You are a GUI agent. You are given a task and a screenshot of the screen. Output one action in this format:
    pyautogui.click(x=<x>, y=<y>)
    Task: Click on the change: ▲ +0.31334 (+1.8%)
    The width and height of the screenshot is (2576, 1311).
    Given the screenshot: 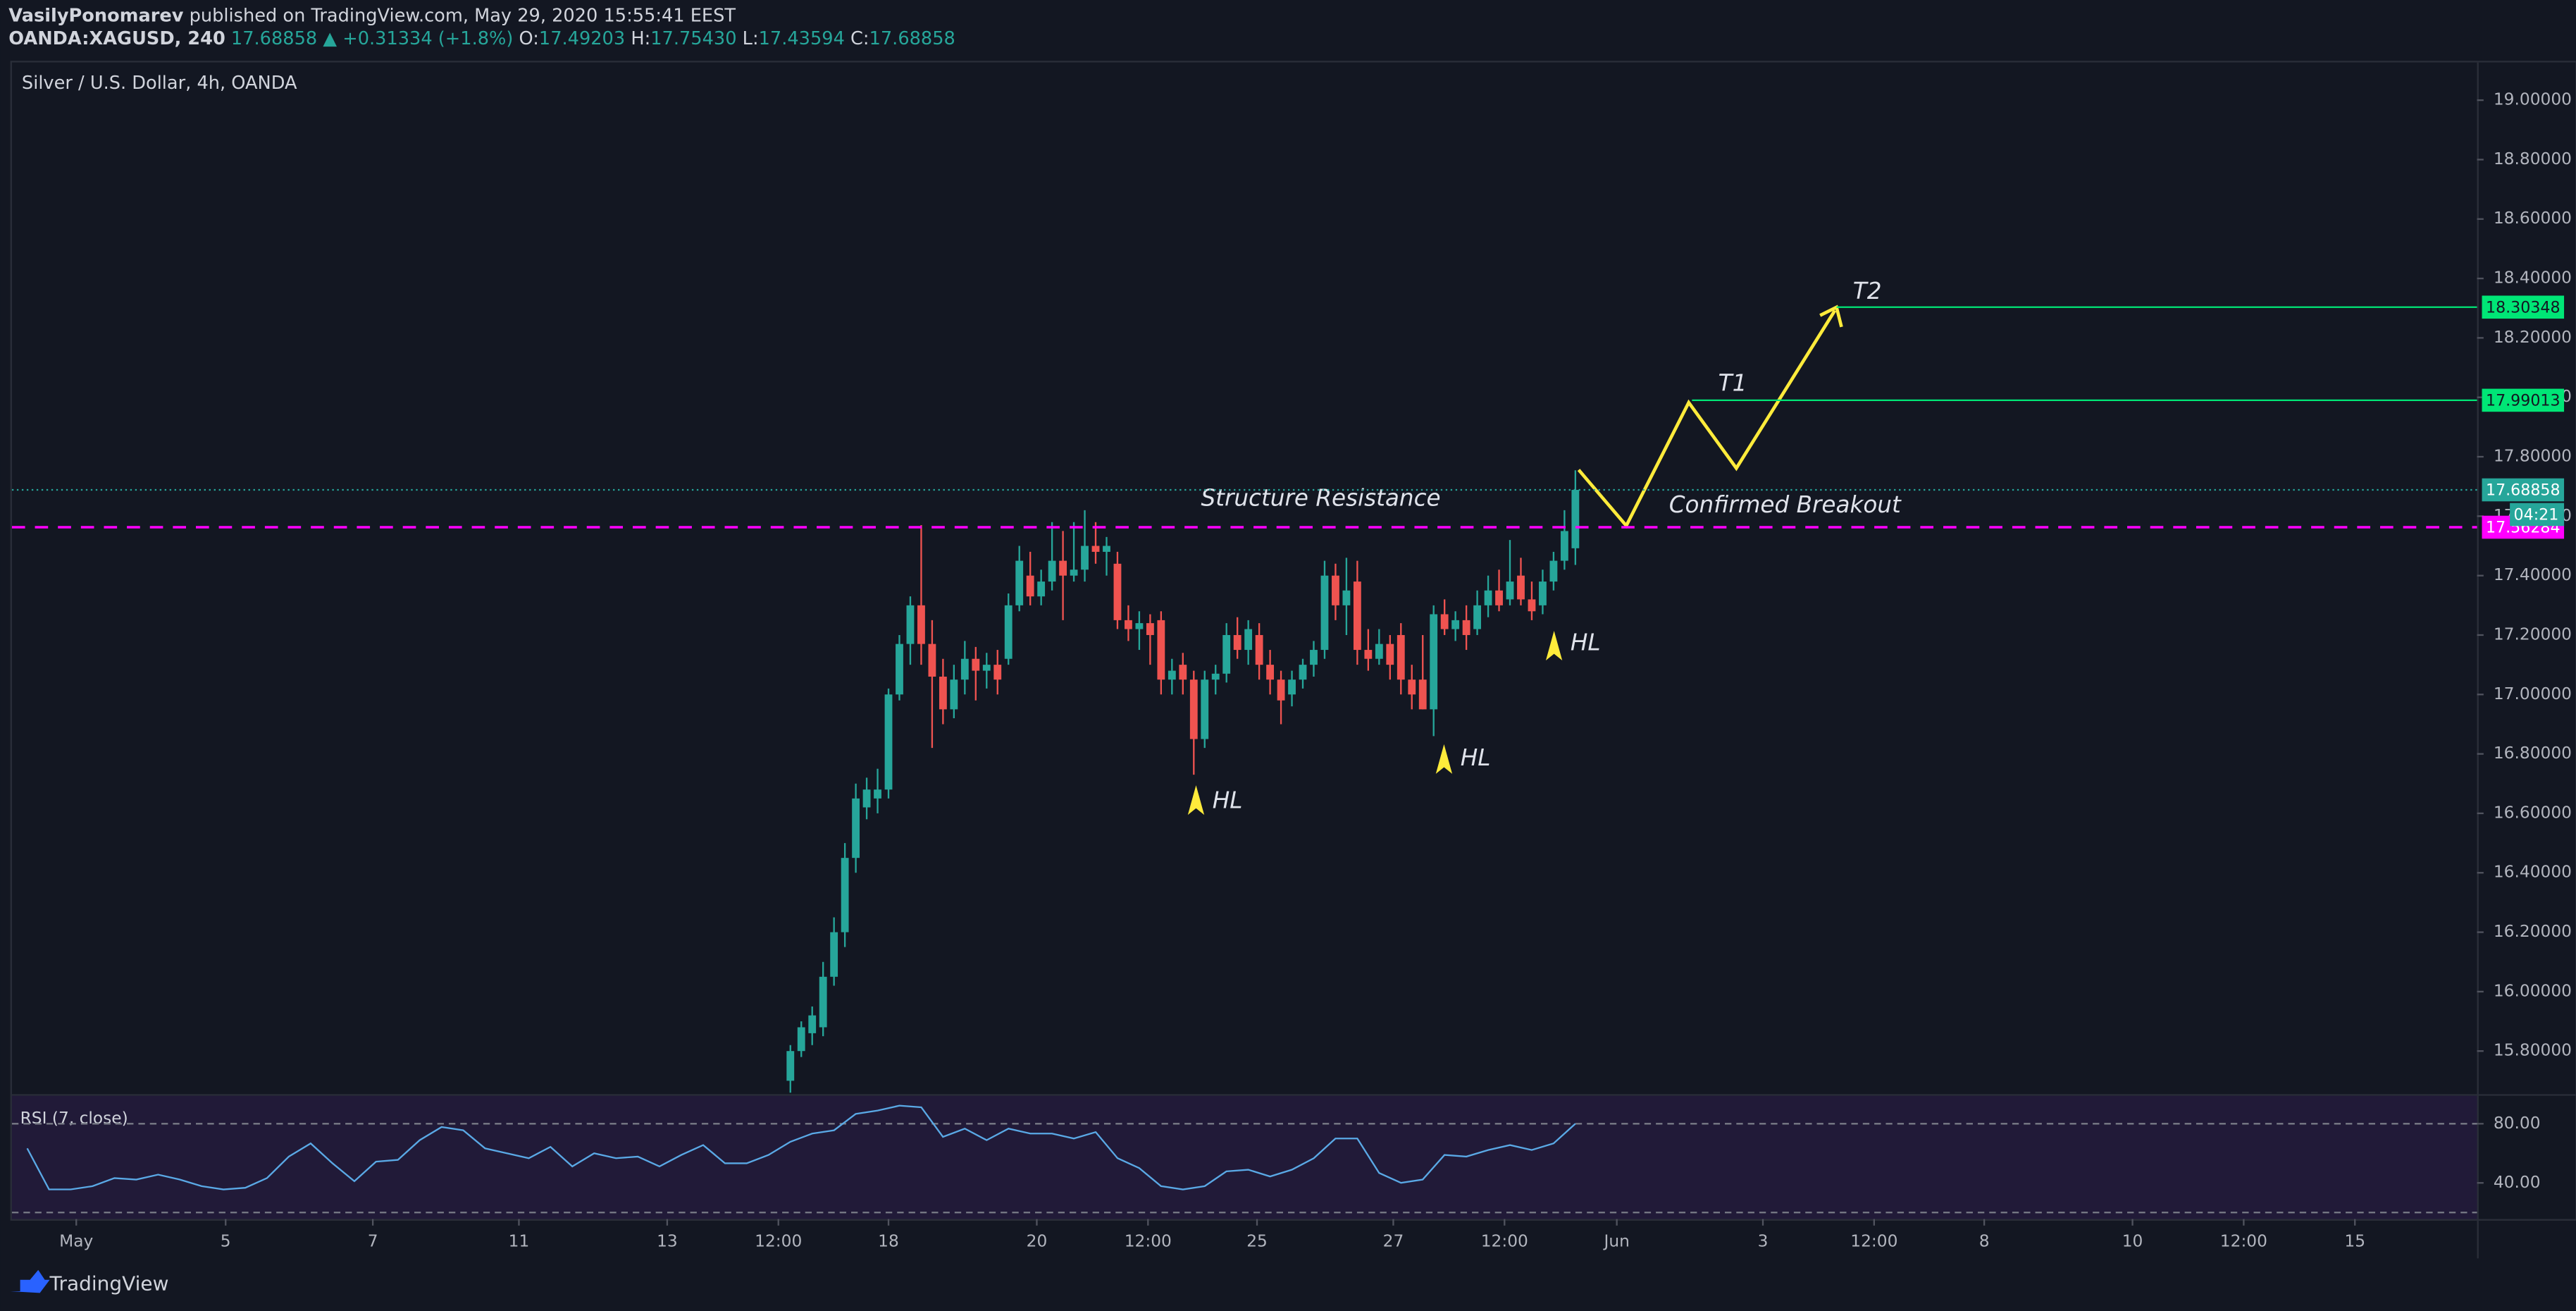 What is the action you would take?
    pyautogui.click(x=418, y=39)
    